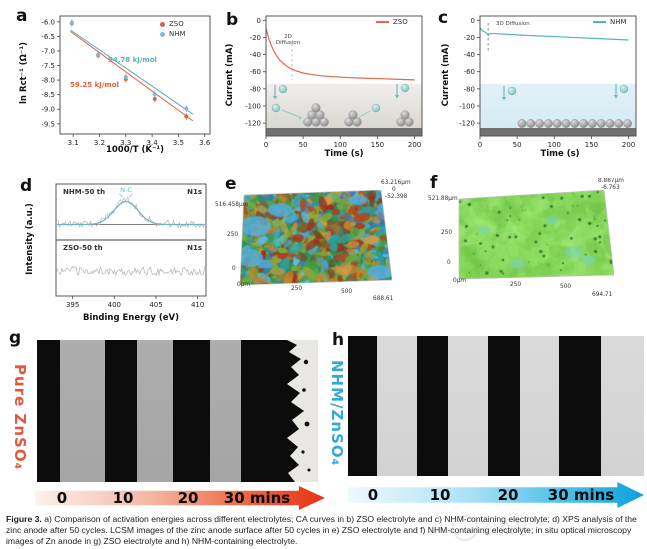 The width and height of the screenshot is (647, 549). What do you see at coordinates (244, 285) in the screenshot?
I see `e-xmin: 0μm` at bounding box center [244, 285].